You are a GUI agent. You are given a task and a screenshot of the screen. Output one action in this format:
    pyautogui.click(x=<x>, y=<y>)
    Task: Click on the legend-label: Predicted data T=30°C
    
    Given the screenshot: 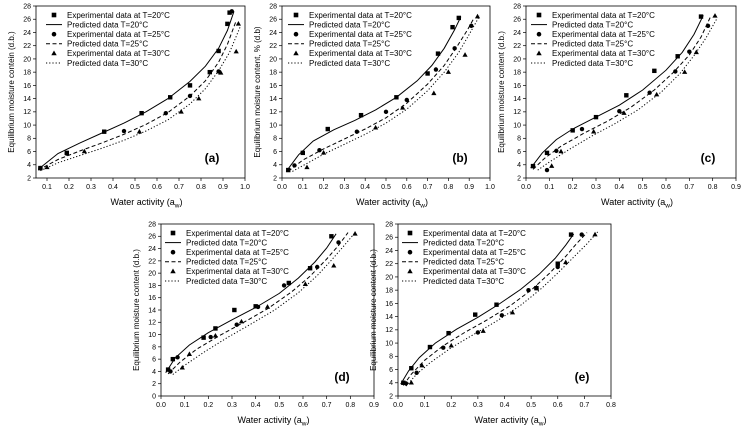 What is the action you would take?
    pyautogui.click(x=349, y=63)
    